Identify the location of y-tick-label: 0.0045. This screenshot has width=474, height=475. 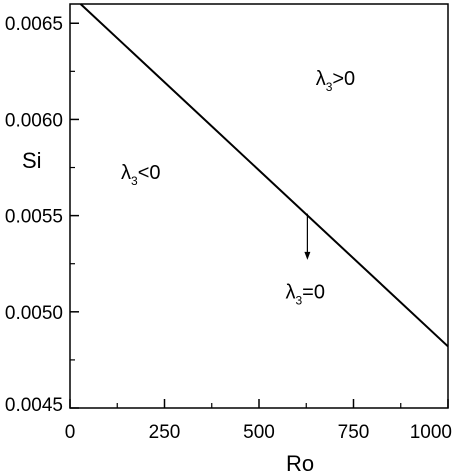
(34, 405).